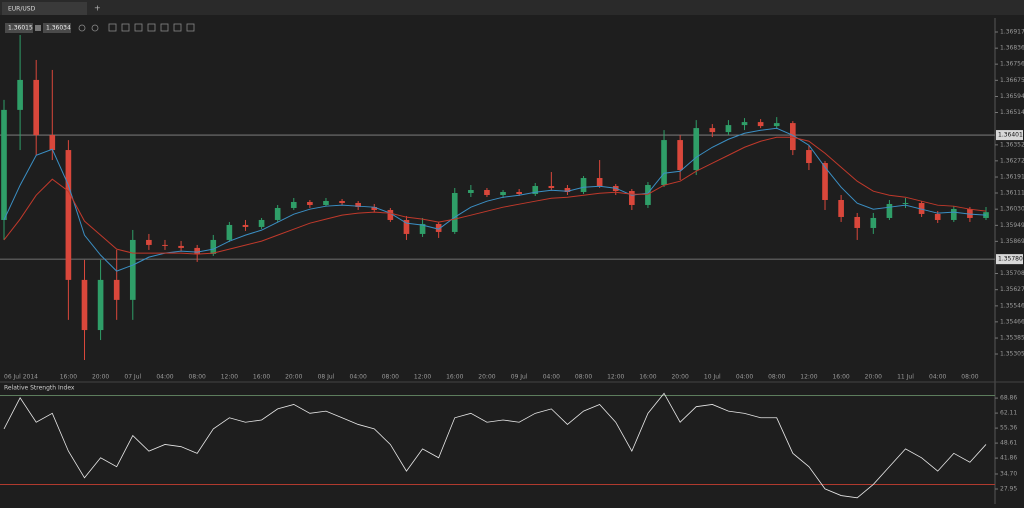 This screenshot has height=508, width=1024. Describe the element at coordinates (44, 8) in the screenshot. I see `tab` at that location.